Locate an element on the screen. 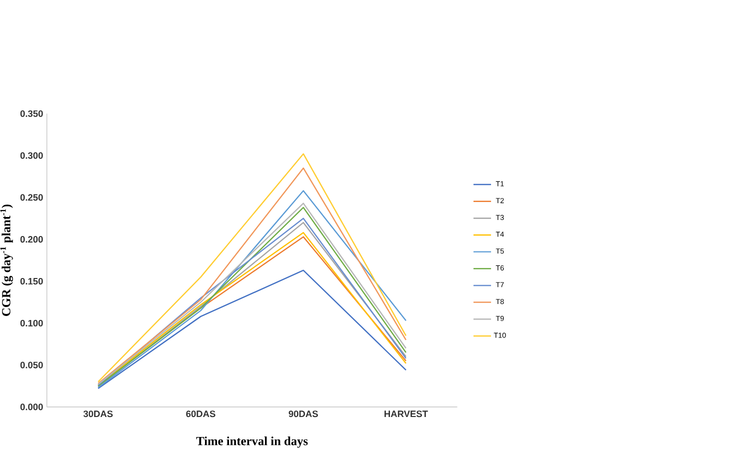  y-tick-label: 0.250 is located at coordinates (31, 197).